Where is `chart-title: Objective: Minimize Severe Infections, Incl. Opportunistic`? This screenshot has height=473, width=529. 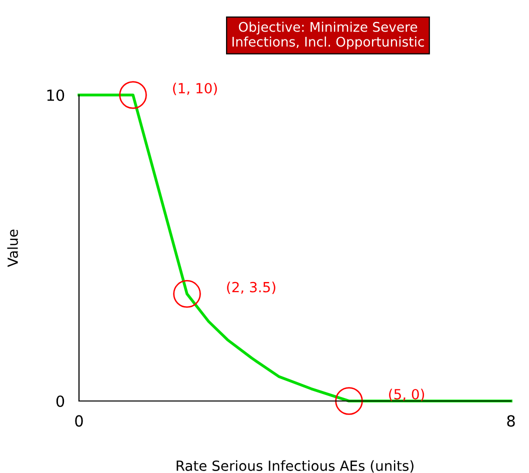 chart-title: Objective: Minimize Severe Infections, Incl. Opportunistic is located at coordinates (328, 36).